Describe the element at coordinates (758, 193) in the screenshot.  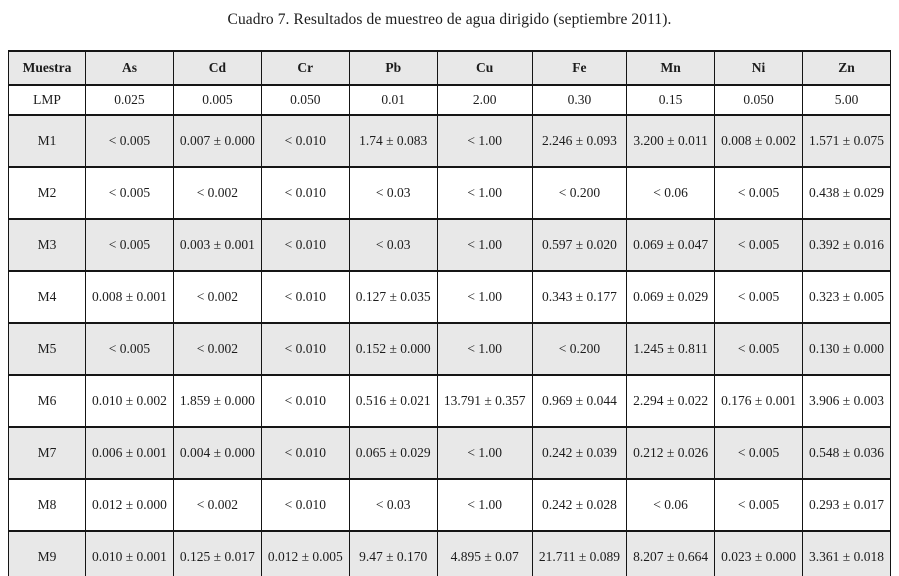
I see `cell-m2-ni: < 0.005` at that location.